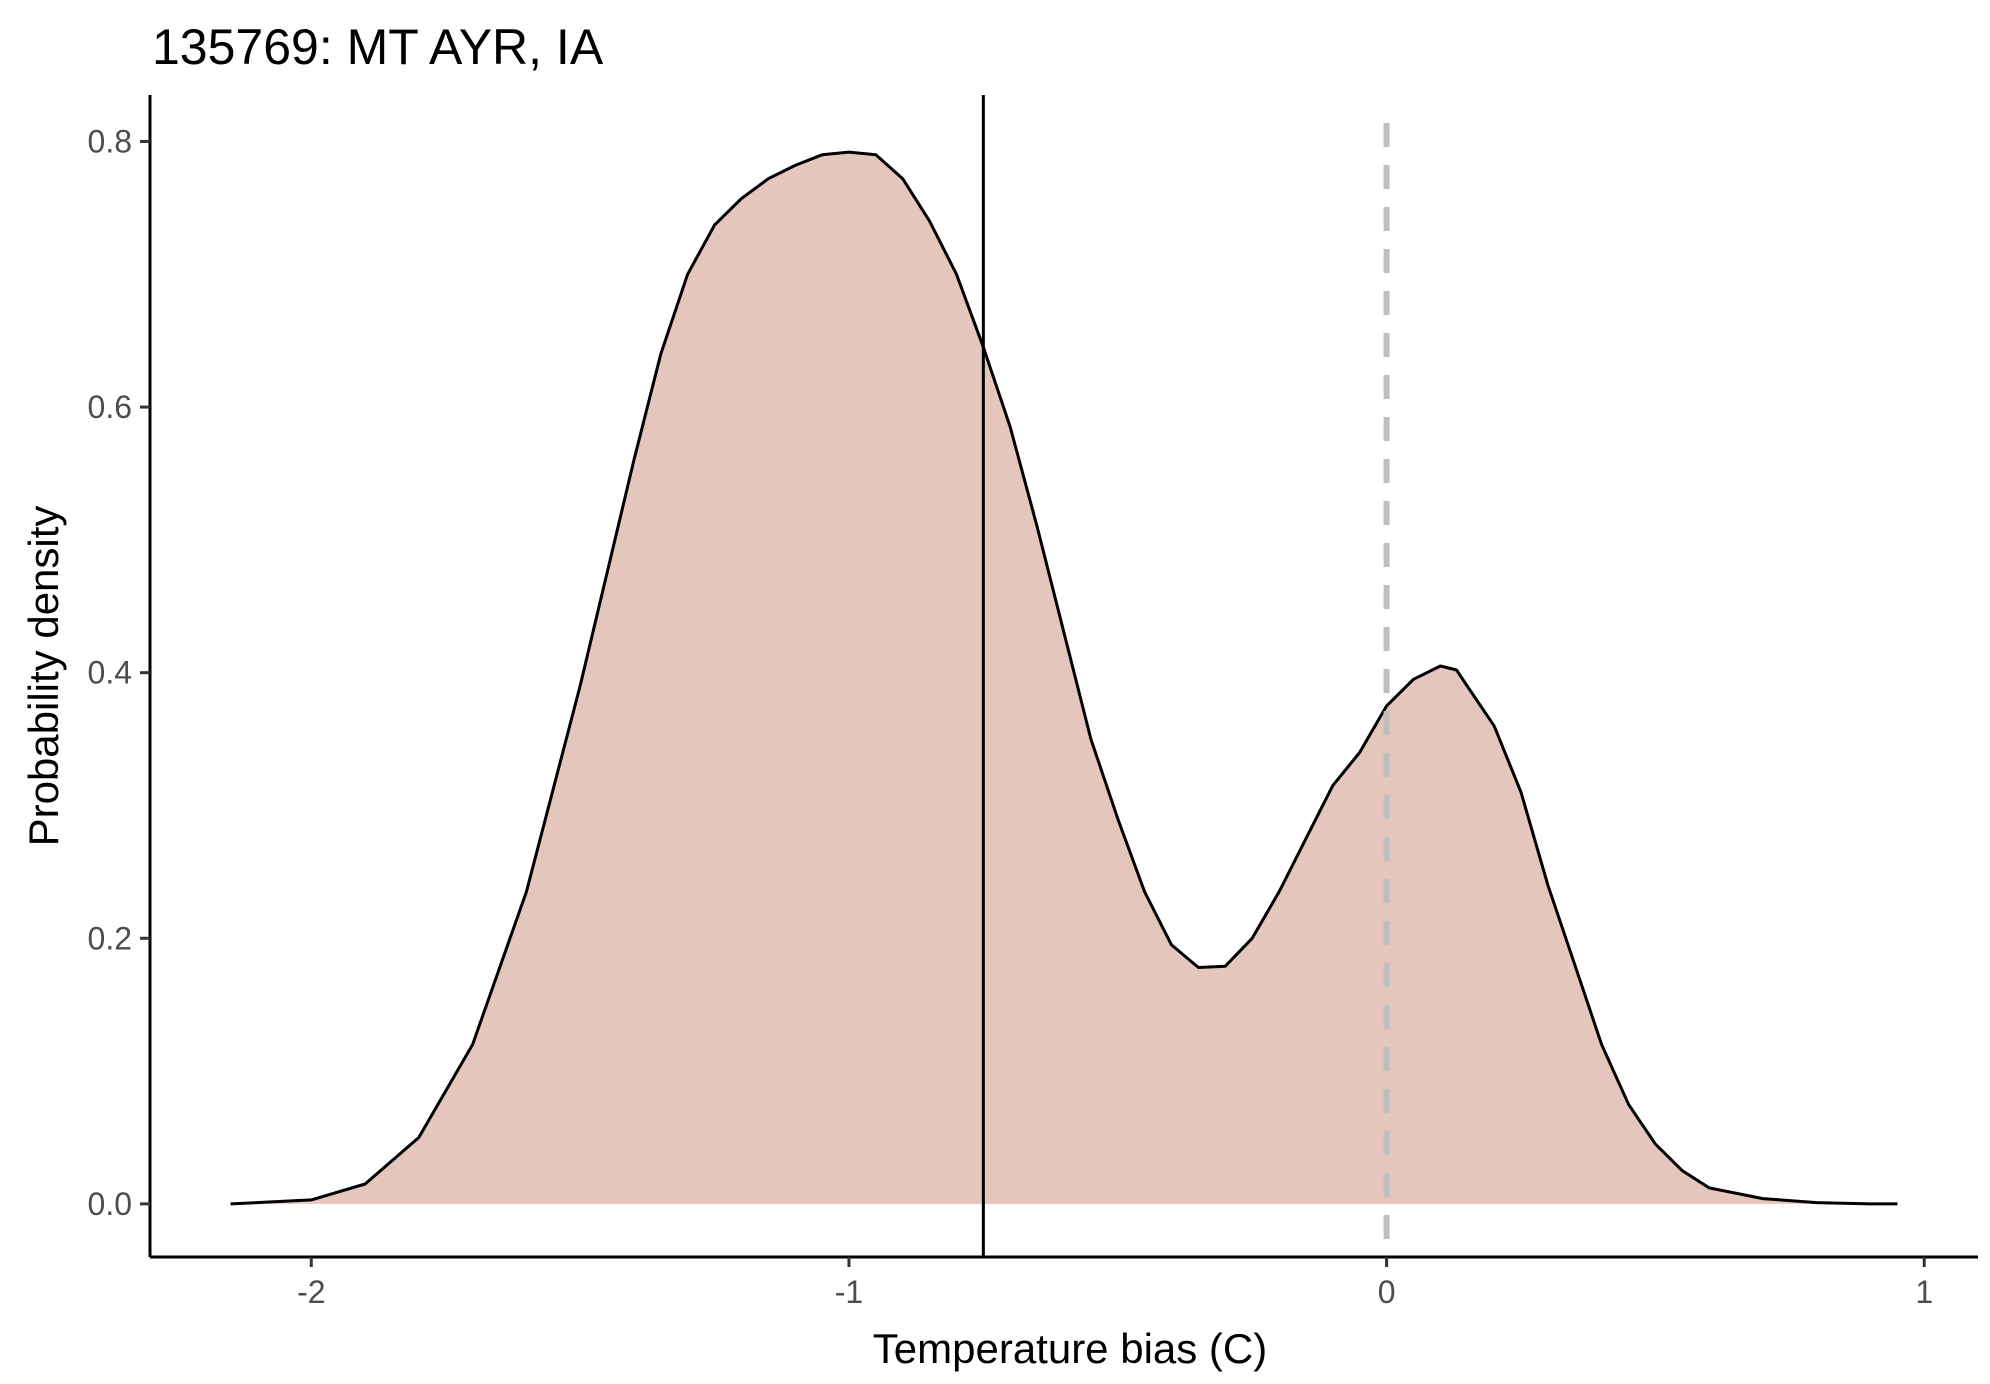  What do you see at coordinates (110, 673) in the screenshot?
I see `y-tick-label-2: 0.4` at bounding box center [110, 673].